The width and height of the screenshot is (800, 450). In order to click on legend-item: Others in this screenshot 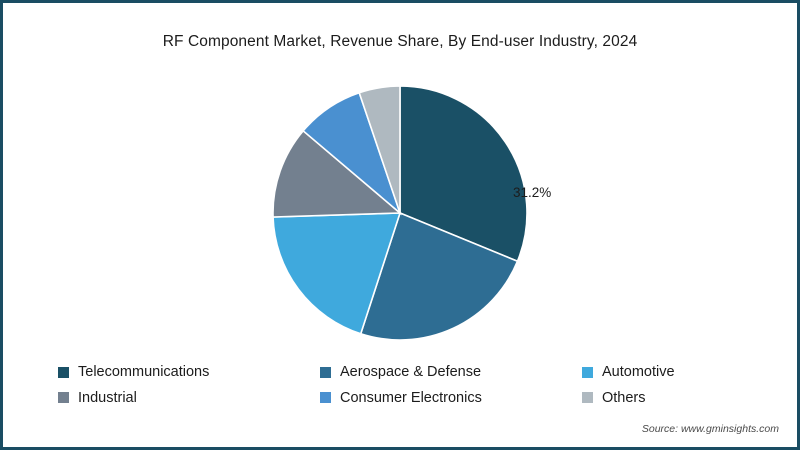, I will do `click(665, 397)`.